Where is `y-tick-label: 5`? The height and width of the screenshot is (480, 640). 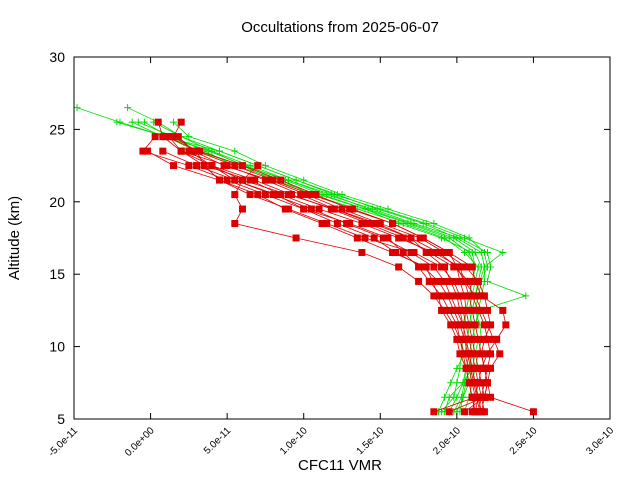 y-tick-label: 5 is located at coordinates (61, 419).